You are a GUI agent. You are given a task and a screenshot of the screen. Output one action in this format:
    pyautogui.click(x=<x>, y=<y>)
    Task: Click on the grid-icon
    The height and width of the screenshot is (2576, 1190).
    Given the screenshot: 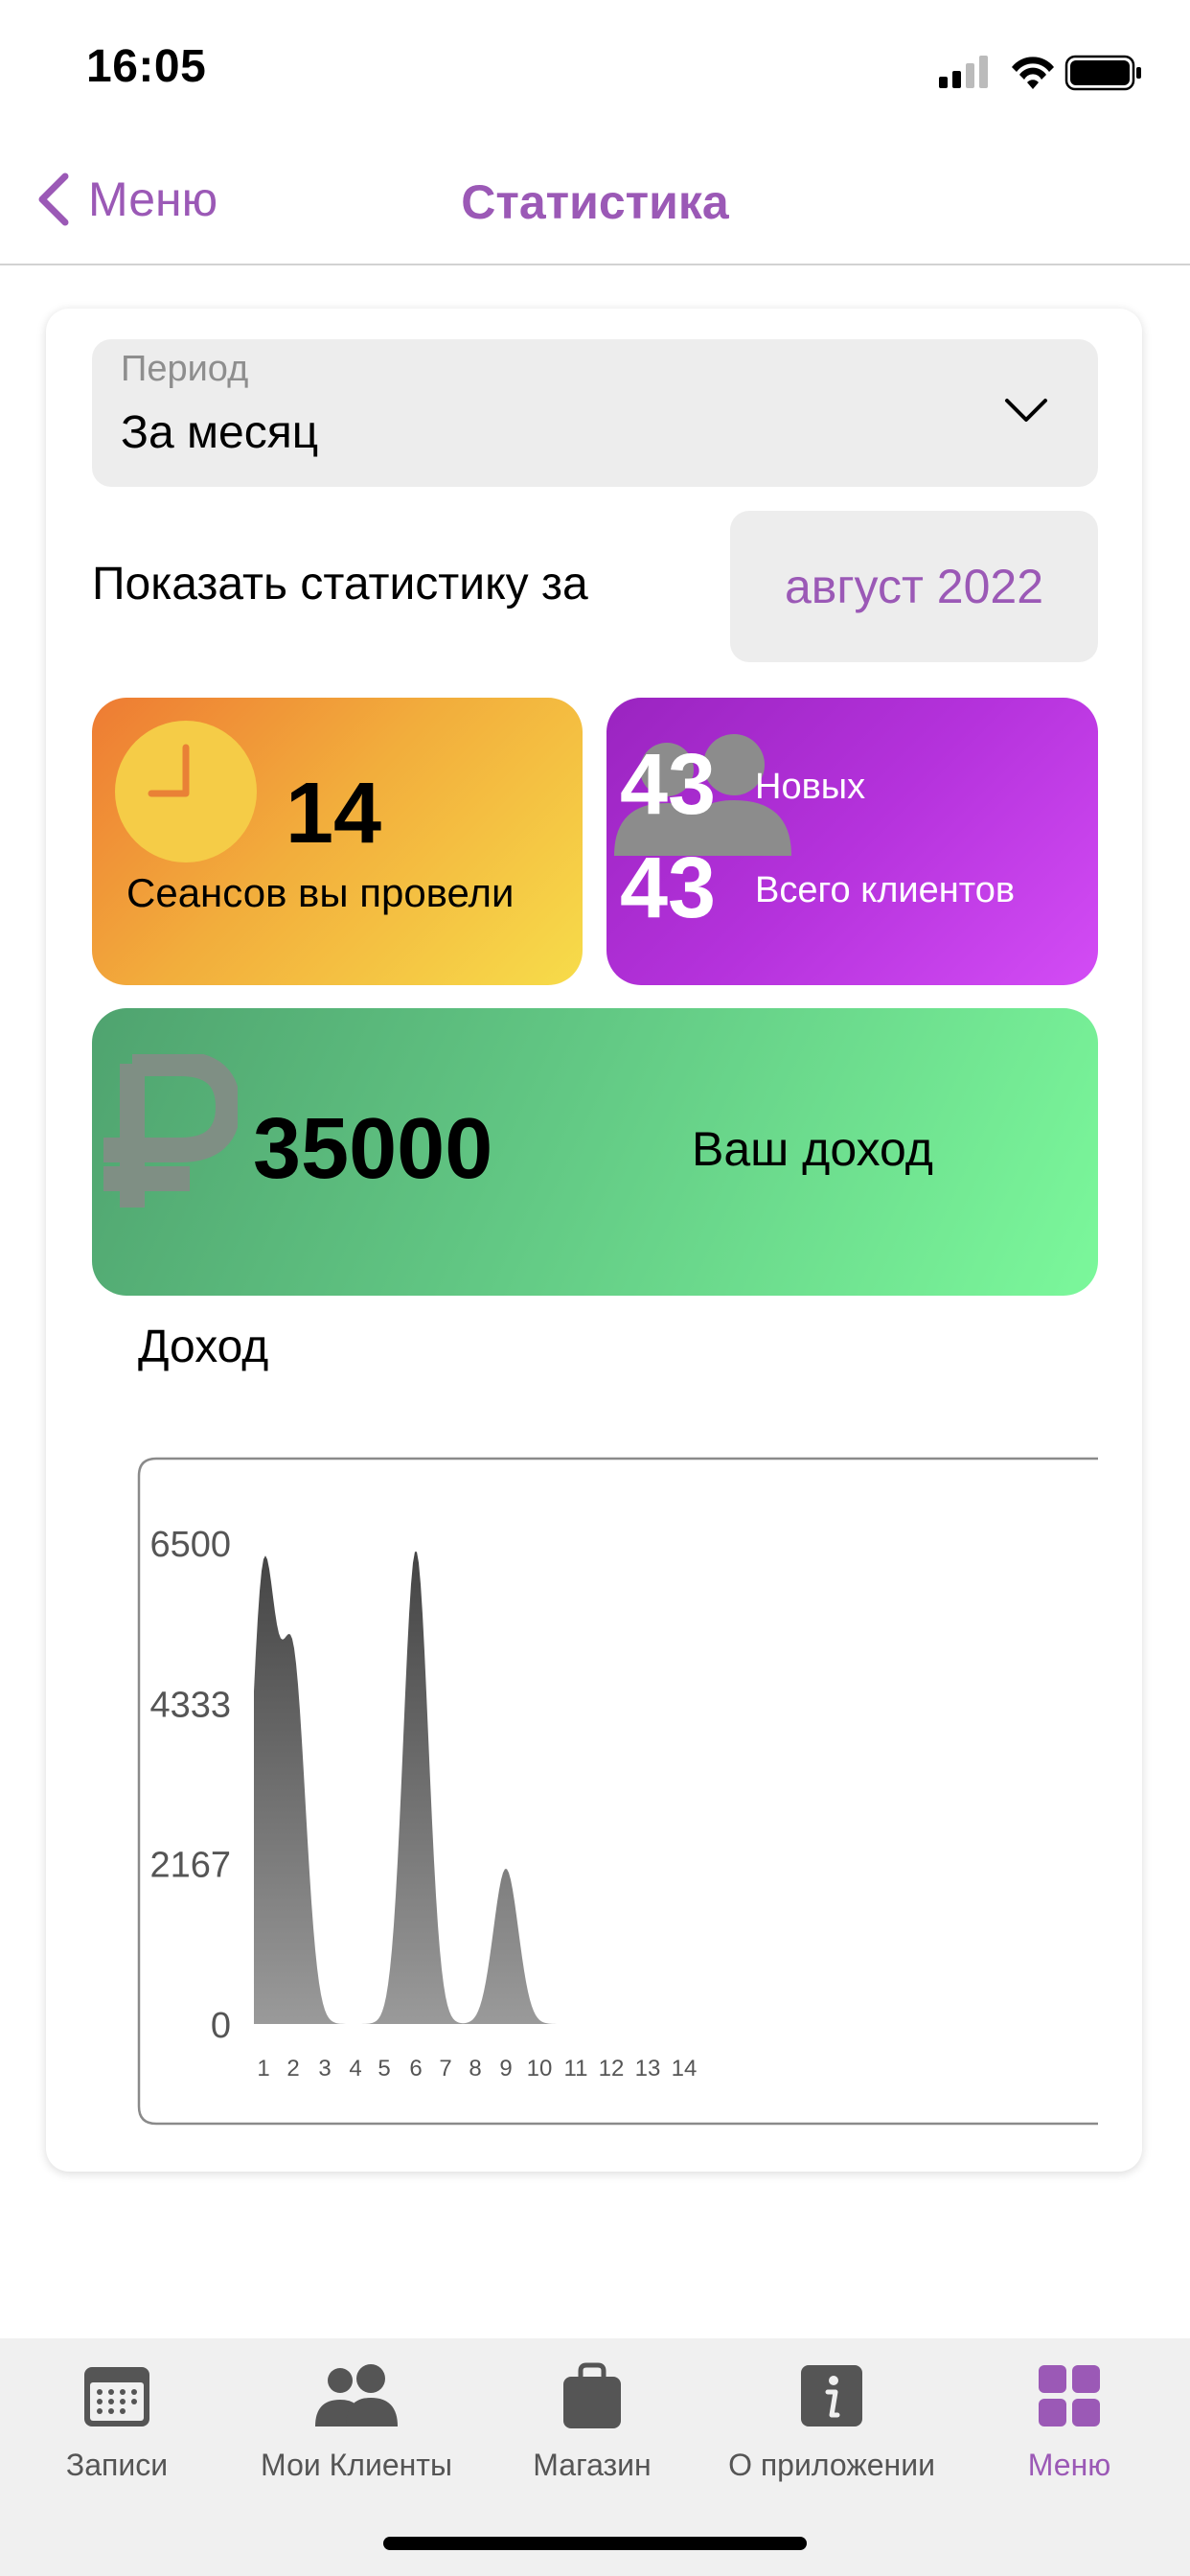 What is the action you would take?
    pyautogui.click(x=1070, y=2395)
    